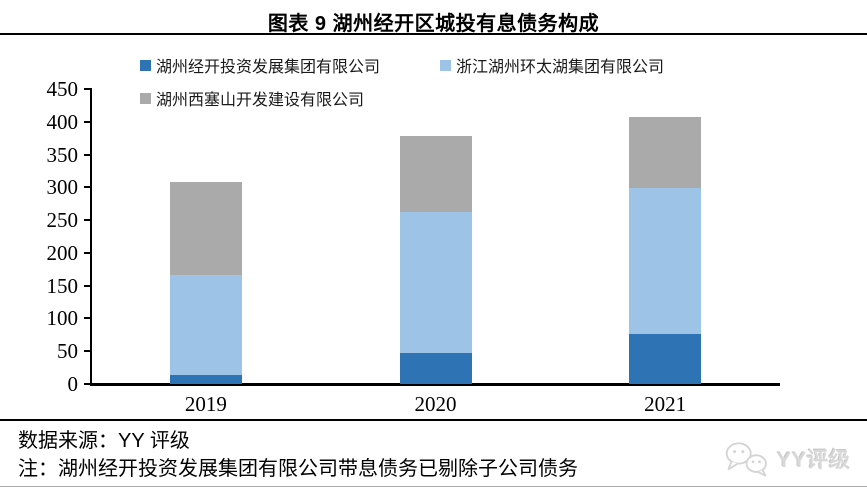  I want to click on x-axis-tick-label: 2020, so click(435, 404).